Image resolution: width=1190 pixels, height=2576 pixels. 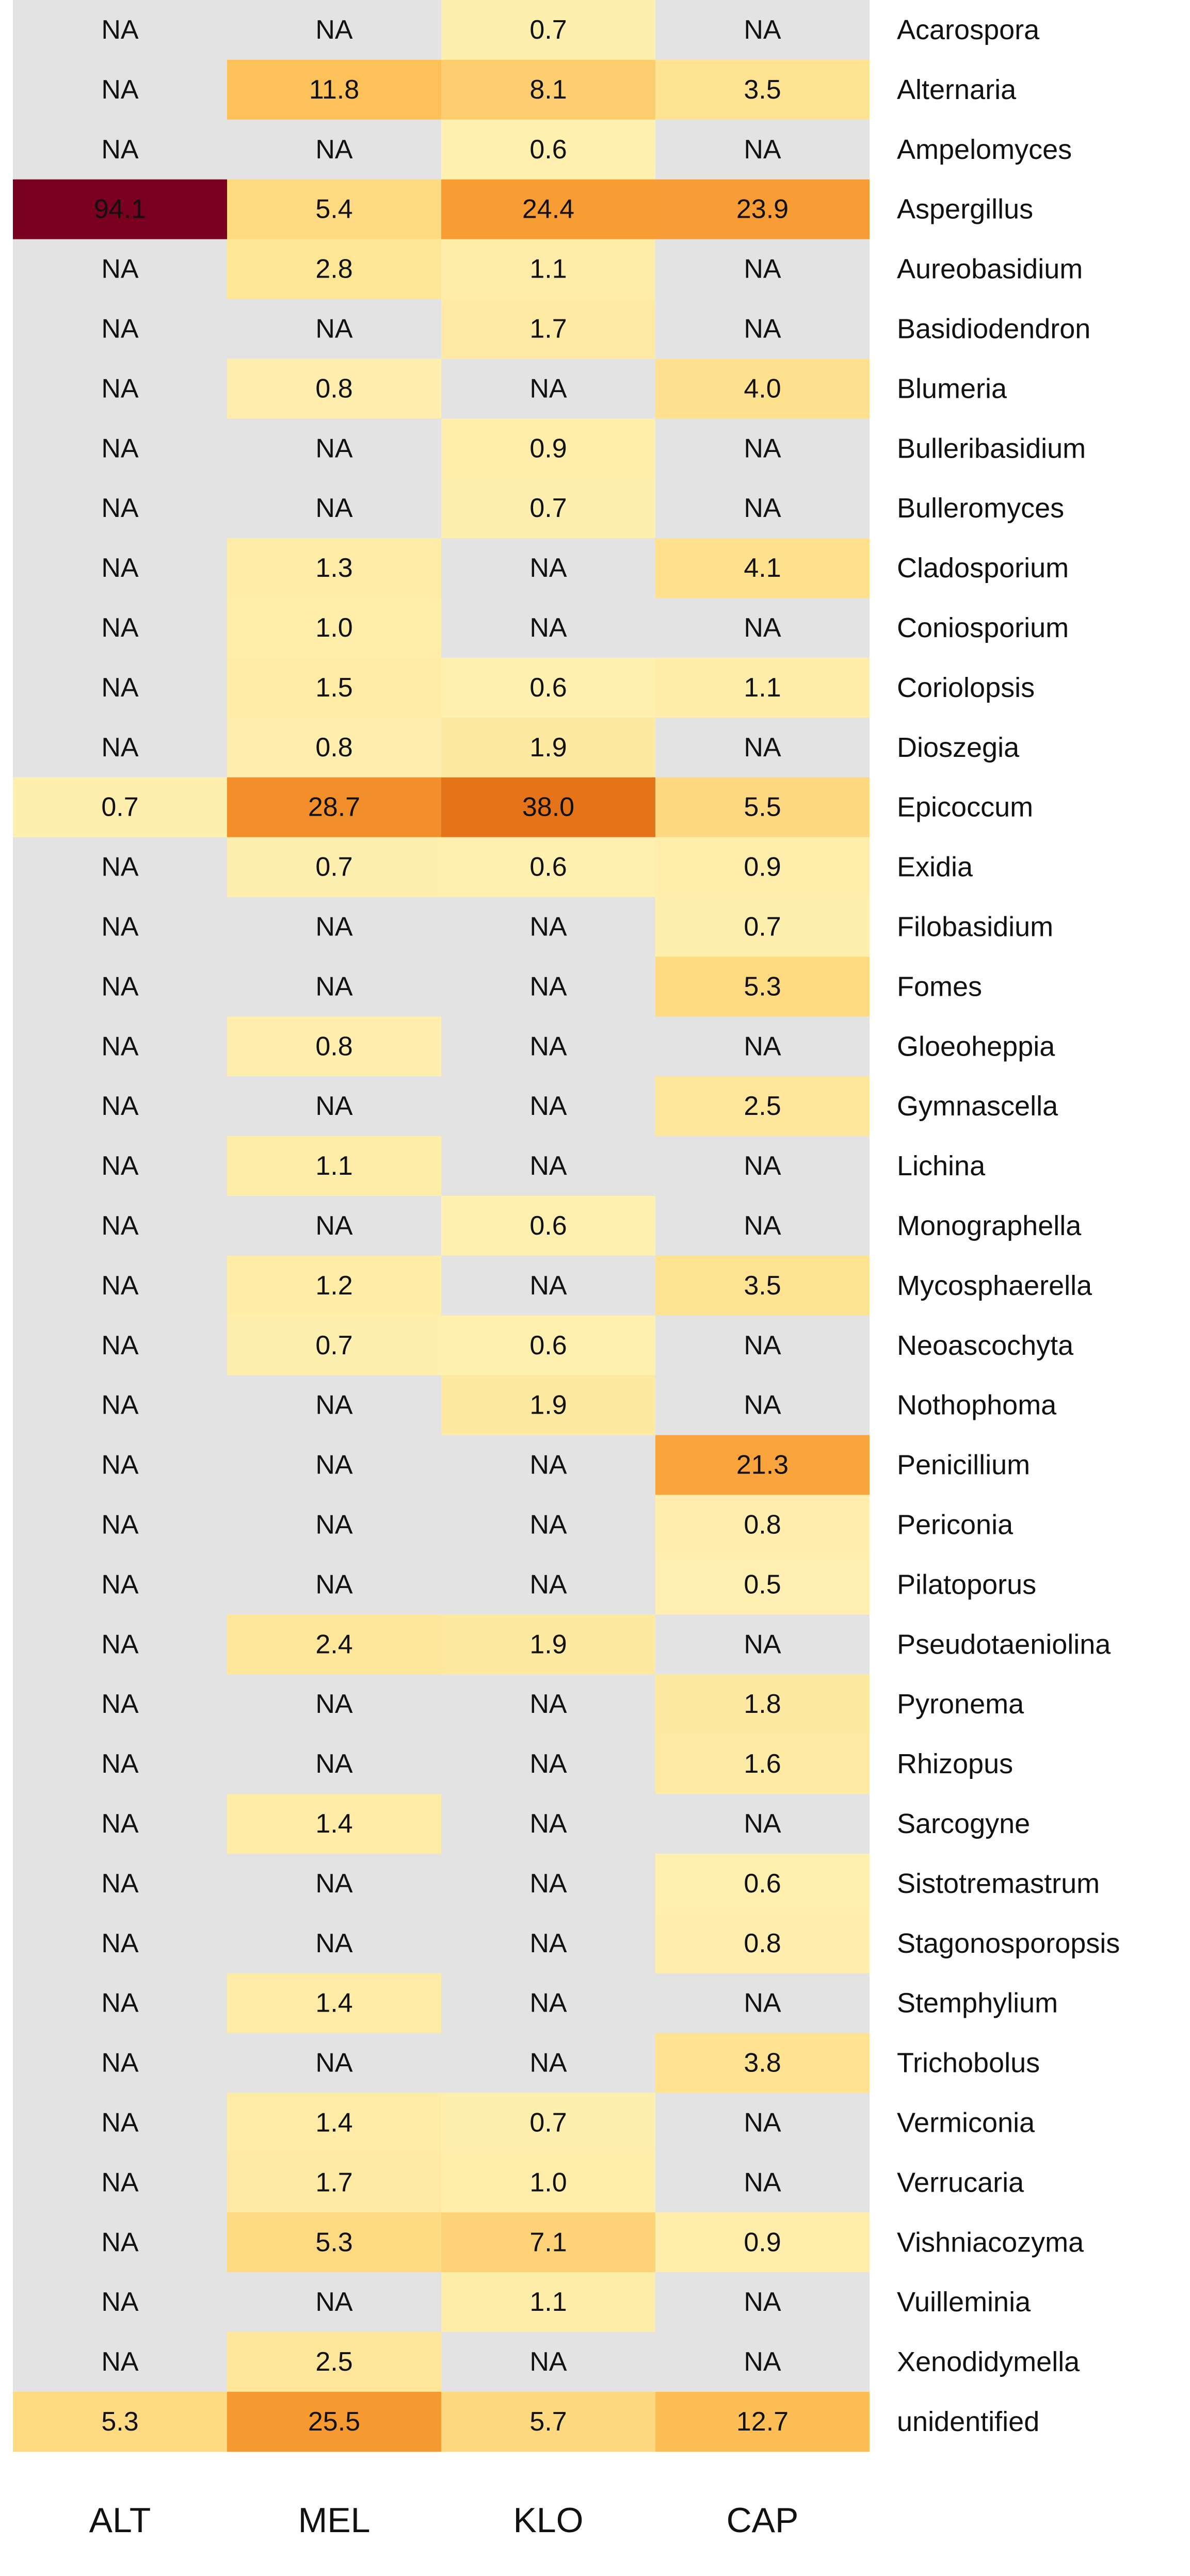 I want to click on cell-value-label: 5.7, so click(x=548, y=2422).